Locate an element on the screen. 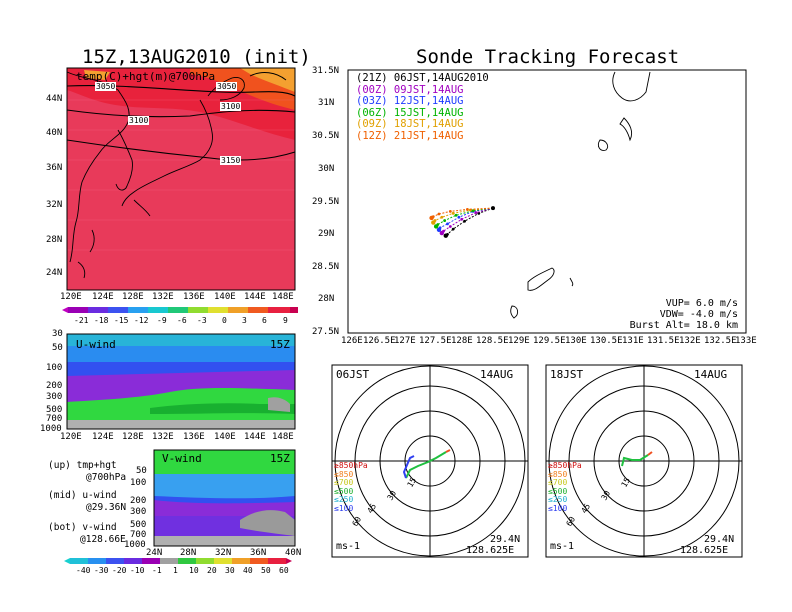 The image size is (792, 612). p-tick: 300 is located at coordinates (54, 397).